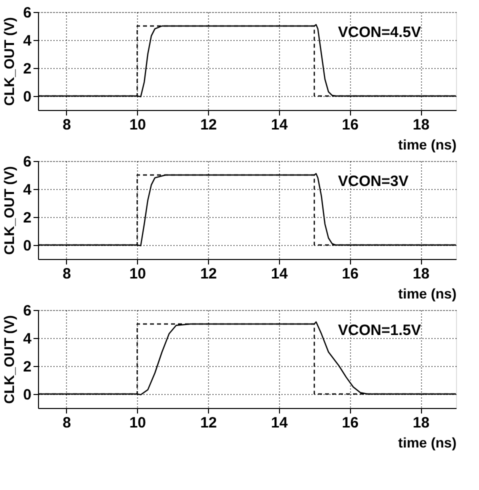  I want to click on annotation: VCON=3V, so click(373, 181).